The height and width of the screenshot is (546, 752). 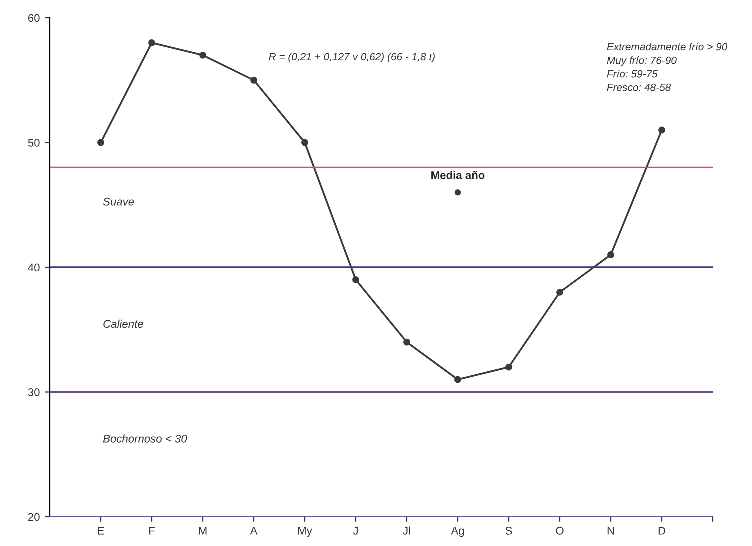 I want to click on annotation: Caliente, so click(x=124, y=324).